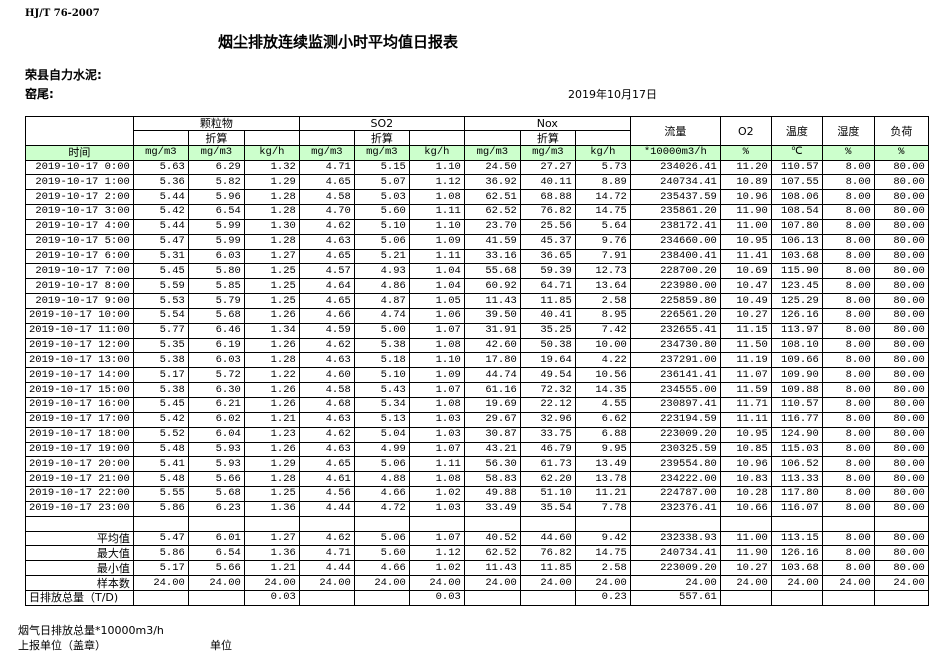  What do you see at coordinates (381, 464) in the screenshot?
I see `value-cell: 5.06` at bounding box center [381, 464].